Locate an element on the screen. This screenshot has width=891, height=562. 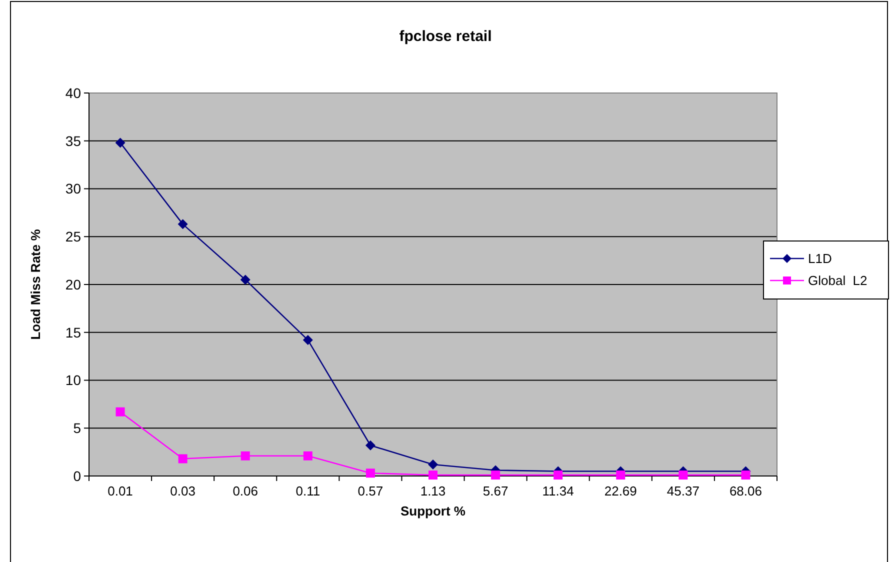
y-tick-label: 40 is located at coordinates (73, 92).